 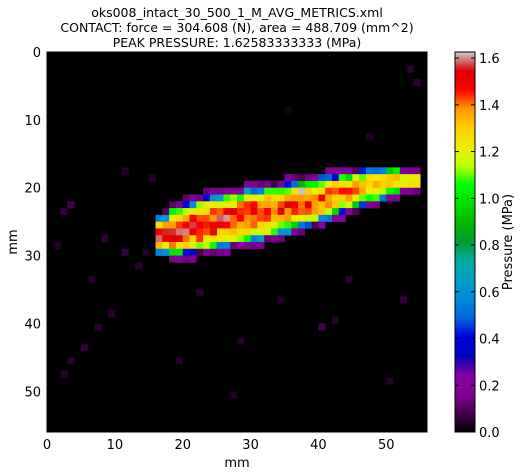 What do you see at coordinates (302, 191) in the screenshot?
I see `heatmap-peak-cell` at bounding box center [302, 191].